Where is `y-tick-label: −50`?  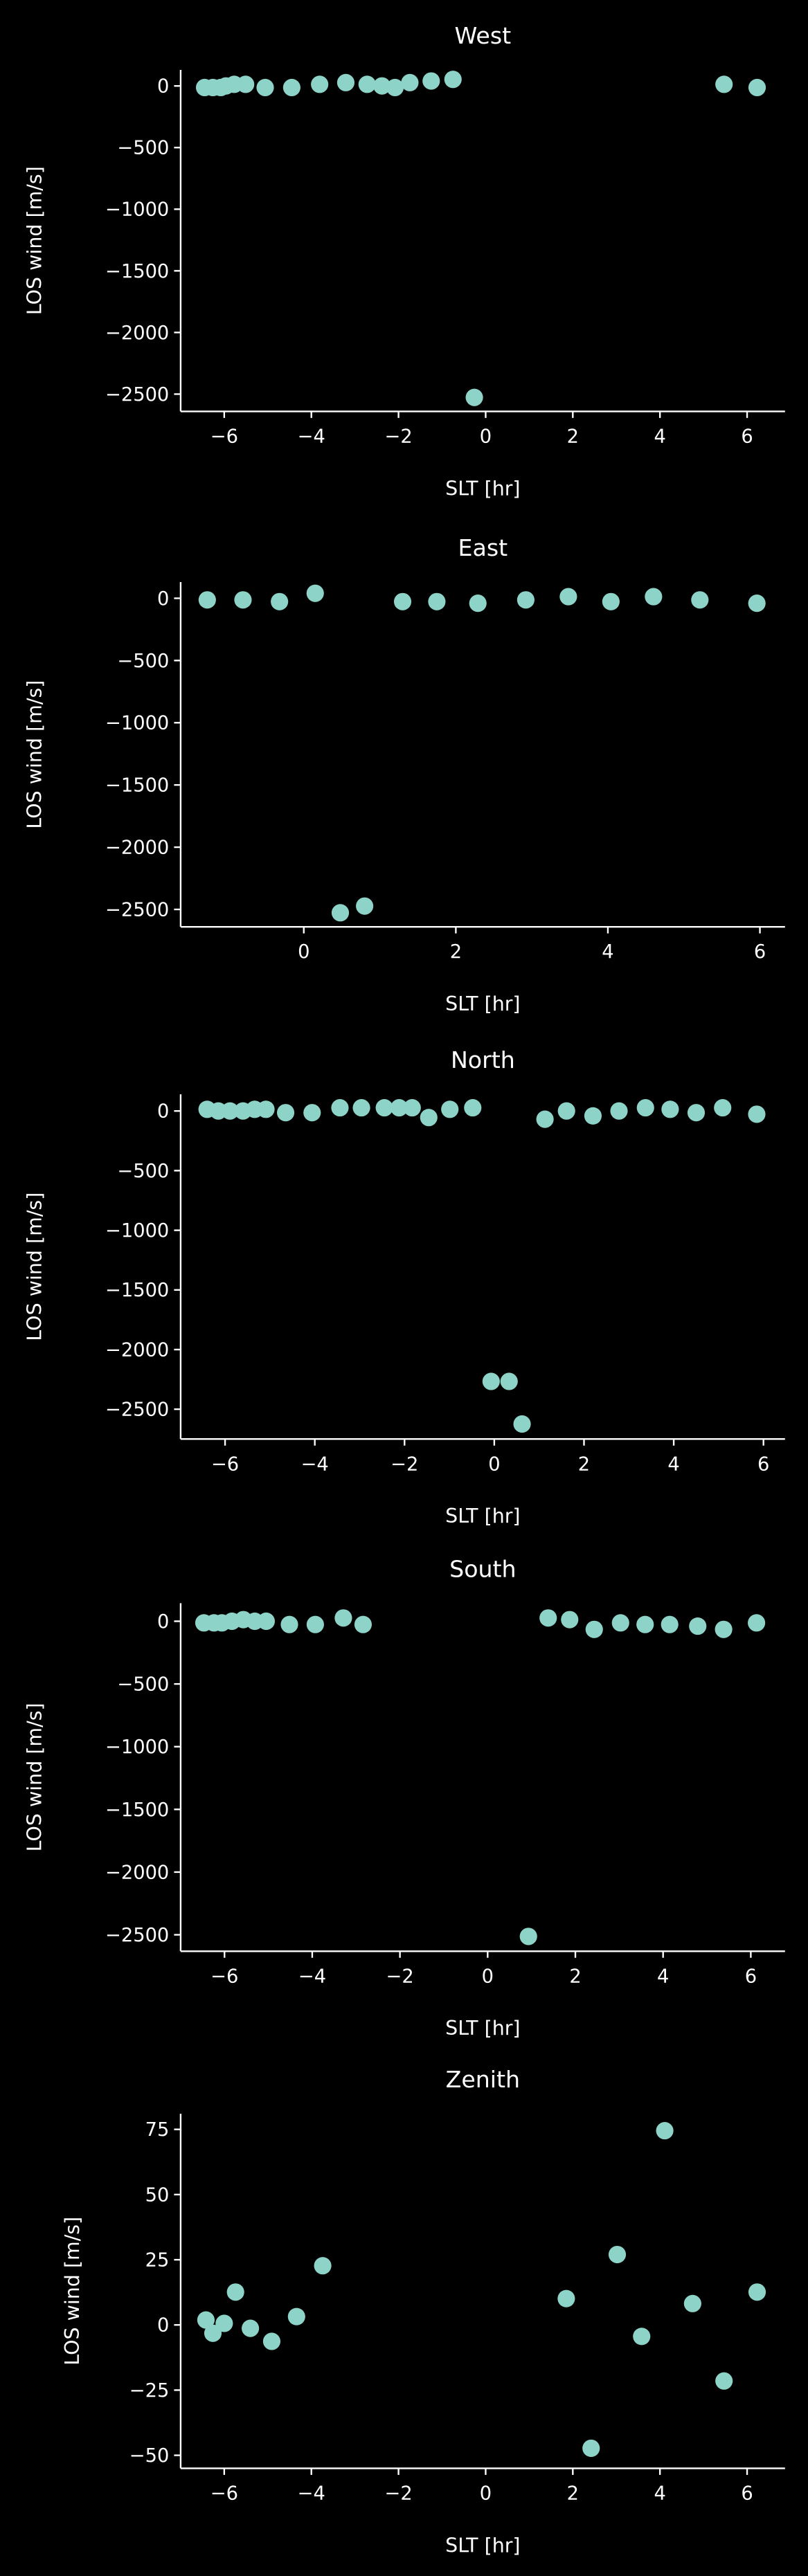 y-tick-label: −50 is located at coordinates (149, 2456).